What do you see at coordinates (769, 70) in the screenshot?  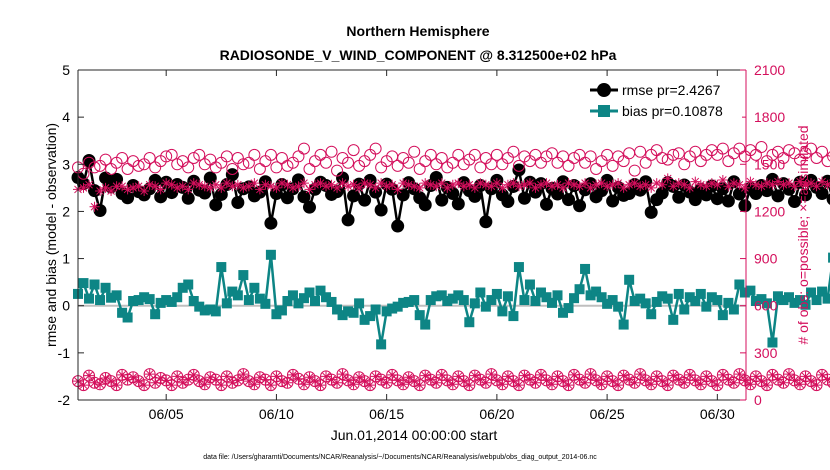 I see `y2-tick-label: 2100` at bounding box center [769, 70].